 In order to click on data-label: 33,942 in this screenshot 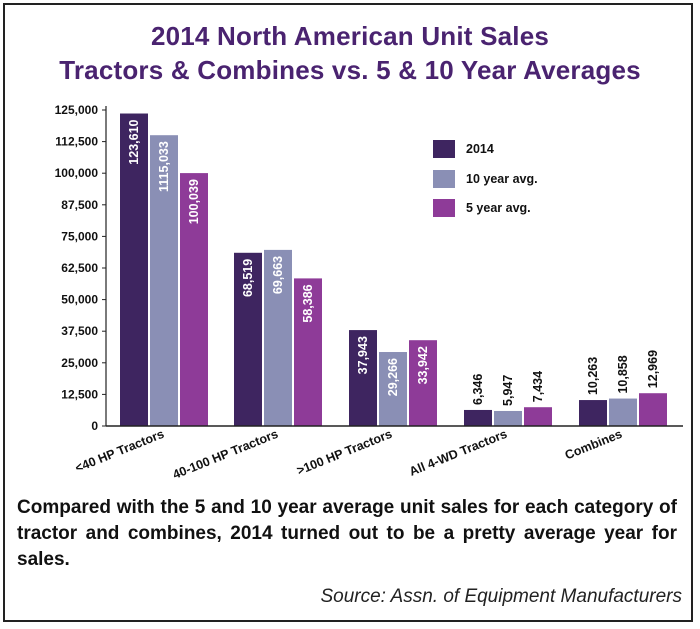, I will do `click(423, 365)`.